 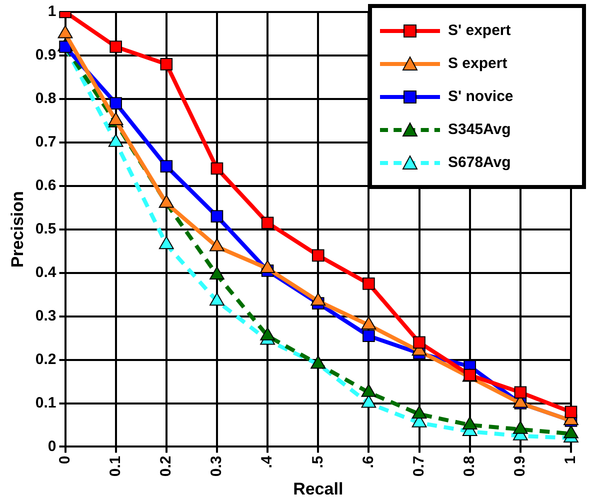 I want to click on legend-label: S' expert, so click(x=479, y=30).